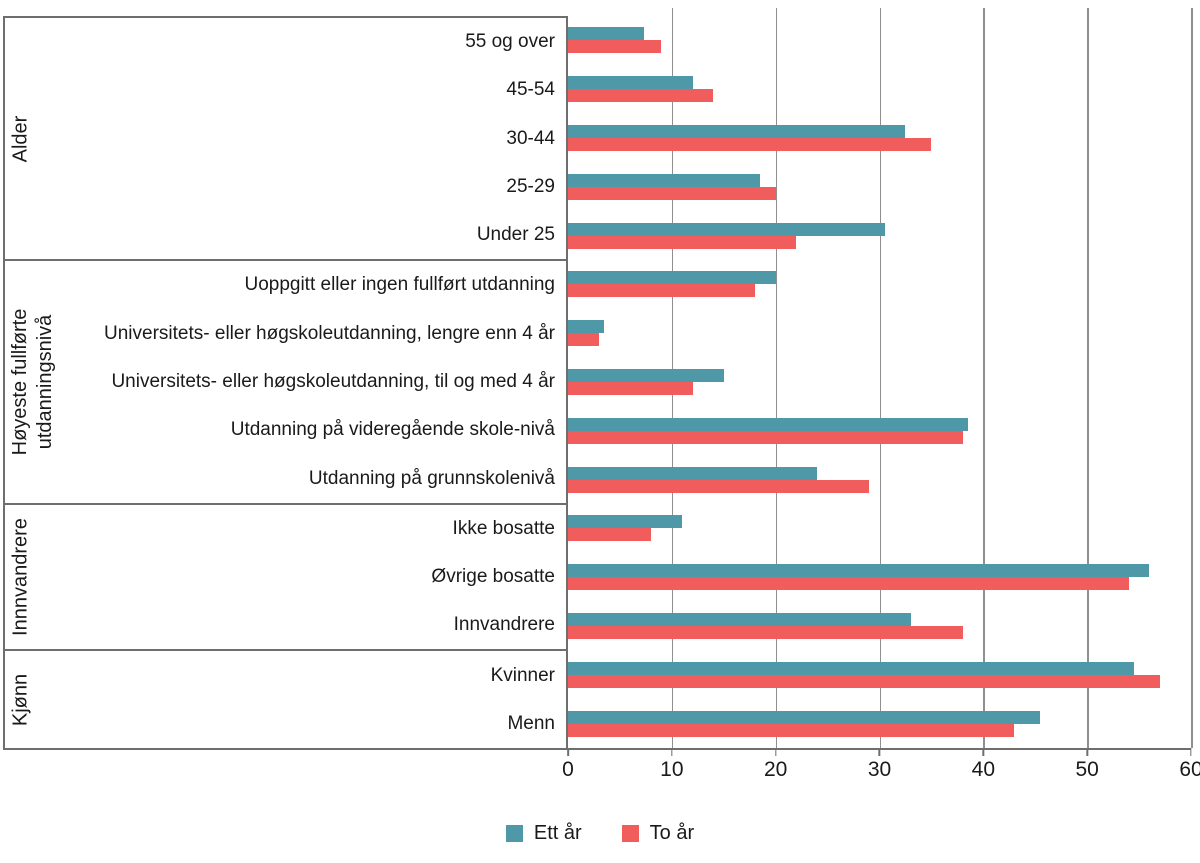  Describe the element at coordinates (514, 833) in the screenshot. I see `ett-ar-swatch-icon` at that location.